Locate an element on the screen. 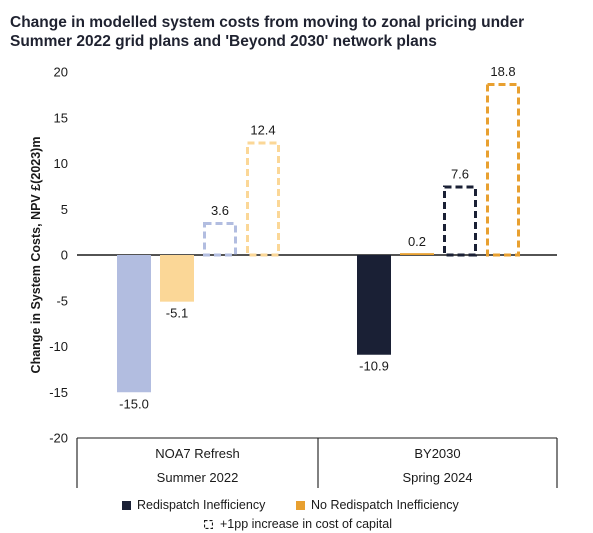  data-label: -15.0 is located at coordinates (134, 403).